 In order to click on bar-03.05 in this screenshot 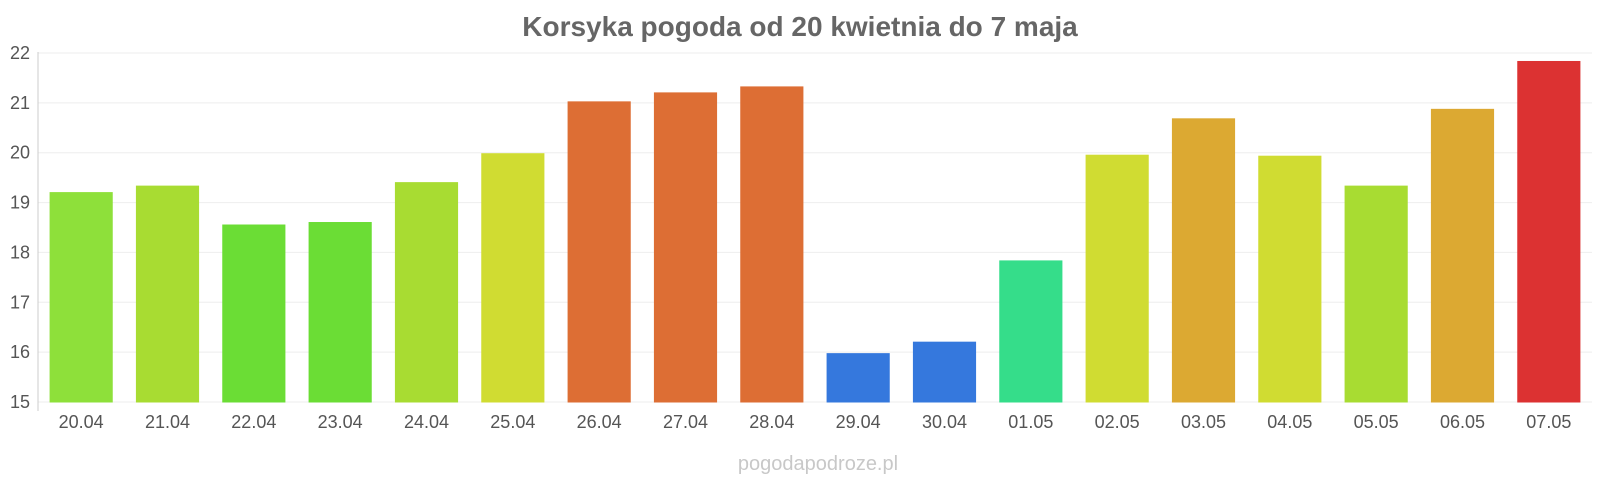, I will do `click(1203, 260)`.